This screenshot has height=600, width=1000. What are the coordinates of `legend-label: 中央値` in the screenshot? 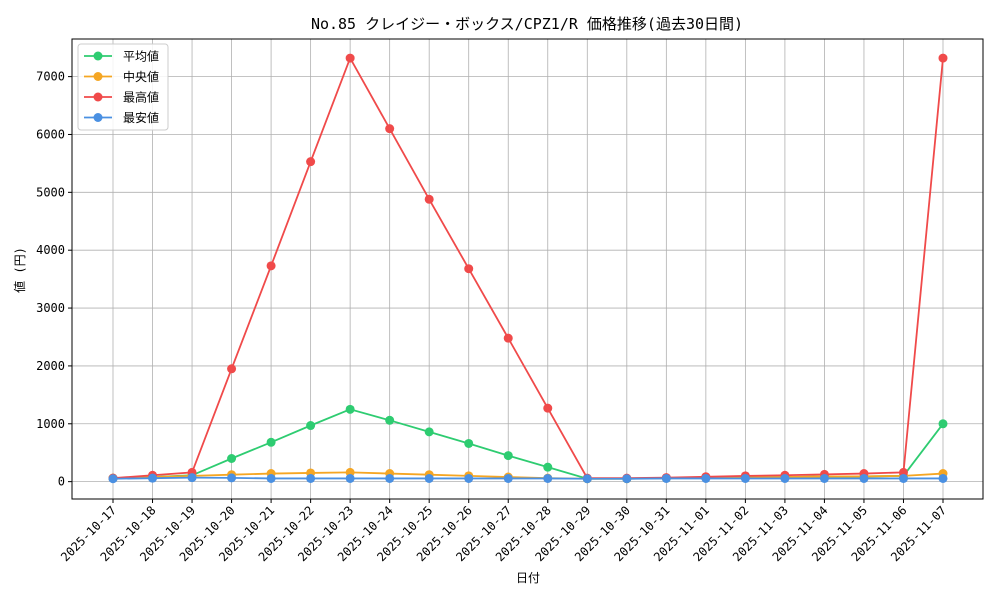 It's located at (141, 76).